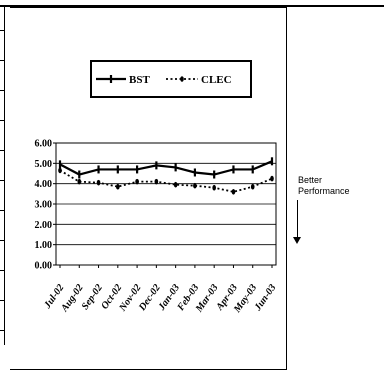 This screenshot has width=384, height=378. Describe the element at coordinates (44, 245) in the screenshot. I see `y-tick-label: 1.00` at that location.